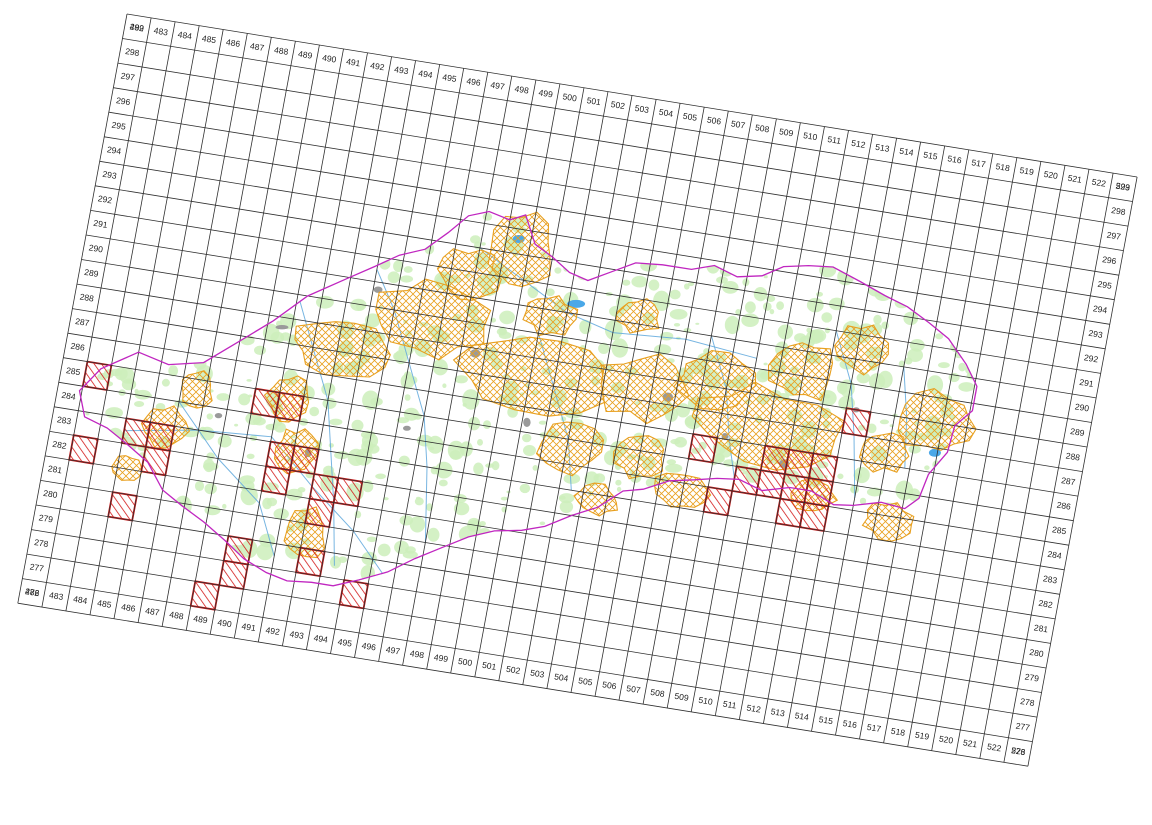 Image resolution: width=1152 pixels, height=825 pixels. What do you see at coordinates (1123, 186) in the screenshot?
I see `column-label-top: 523` at bounding box center [1123, 186].